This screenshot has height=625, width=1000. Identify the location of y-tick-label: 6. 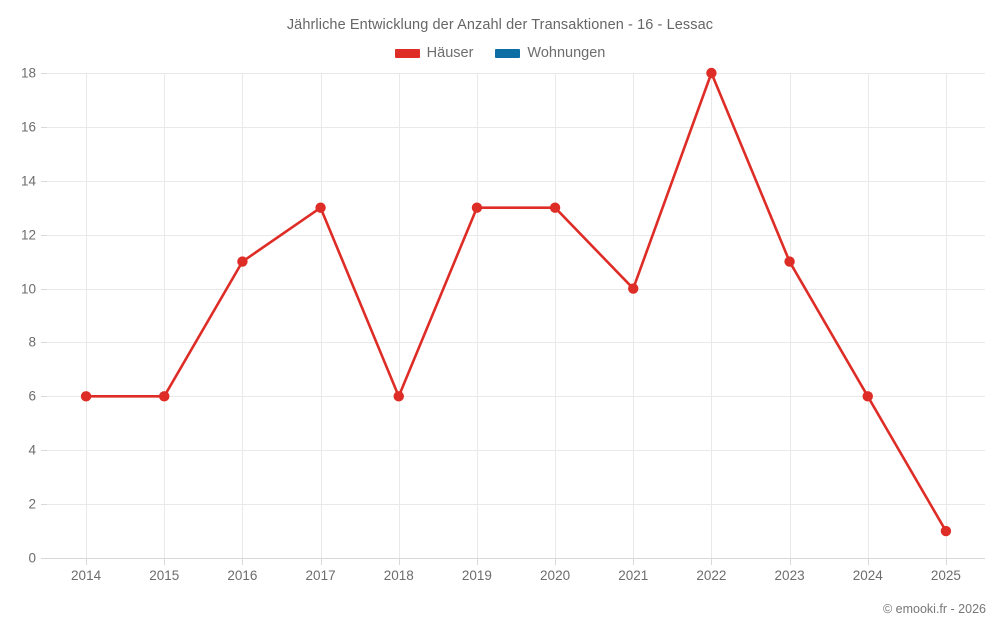
(32, 396).